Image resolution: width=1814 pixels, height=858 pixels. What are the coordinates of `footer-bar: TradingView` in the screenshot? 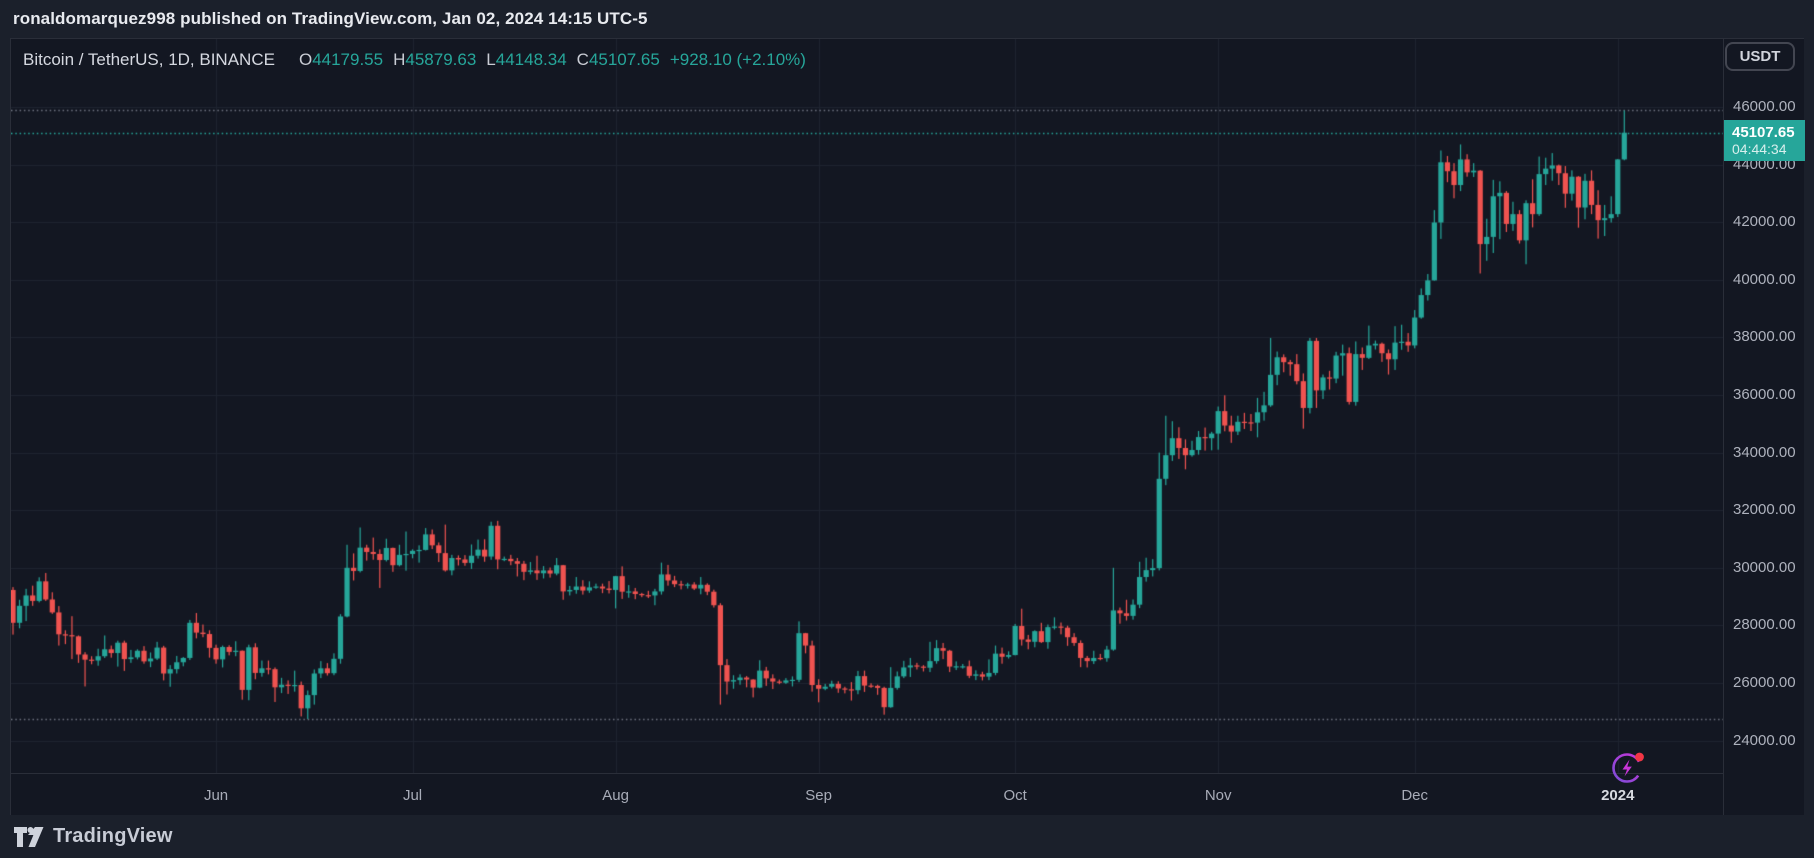 It's located at (907, 836).